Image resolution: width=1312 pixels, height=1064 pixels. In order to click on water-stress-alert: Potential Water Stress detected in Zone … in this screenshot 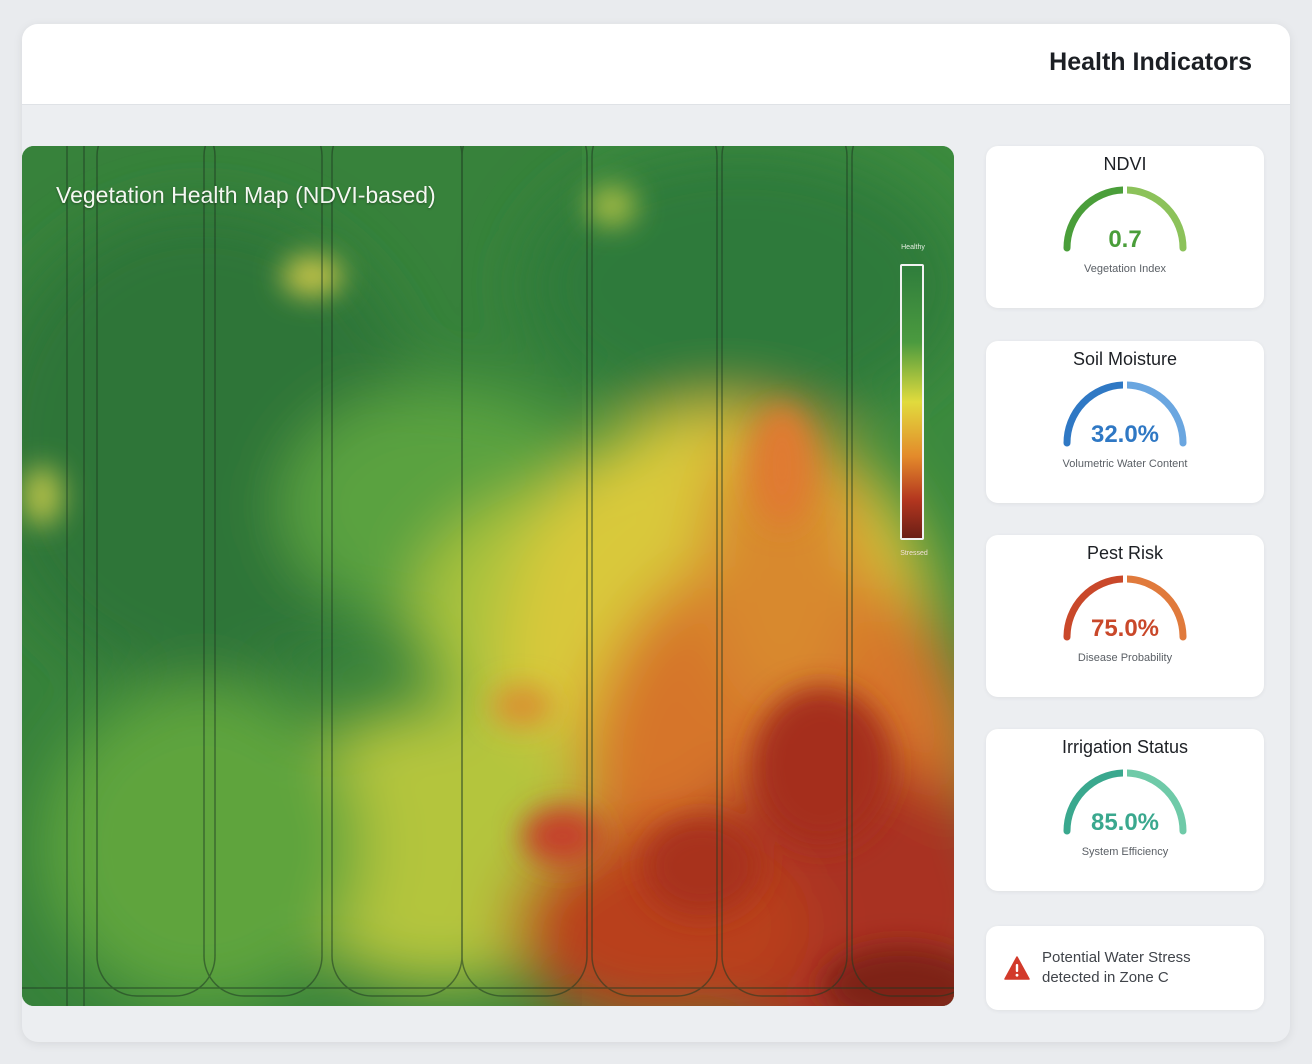, I will do `click(1125, 968)`.